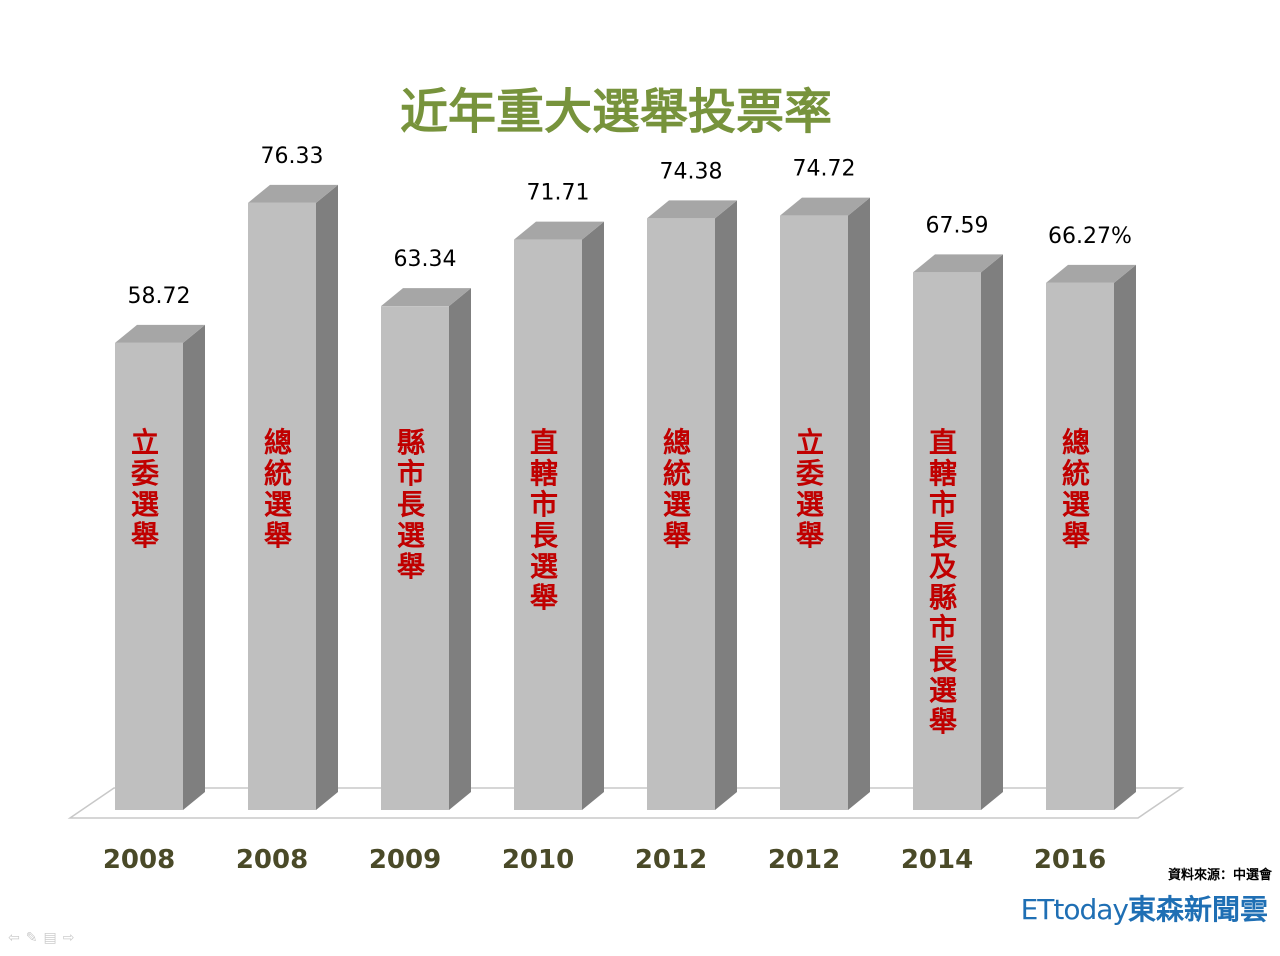 Image resolution: width=1280 pixels, height=956 pixels. What do you see at coordinates (1074, 909) in the screenshot?
I see `brand-latin: ETtoday` at bounding box center [1074, 909].